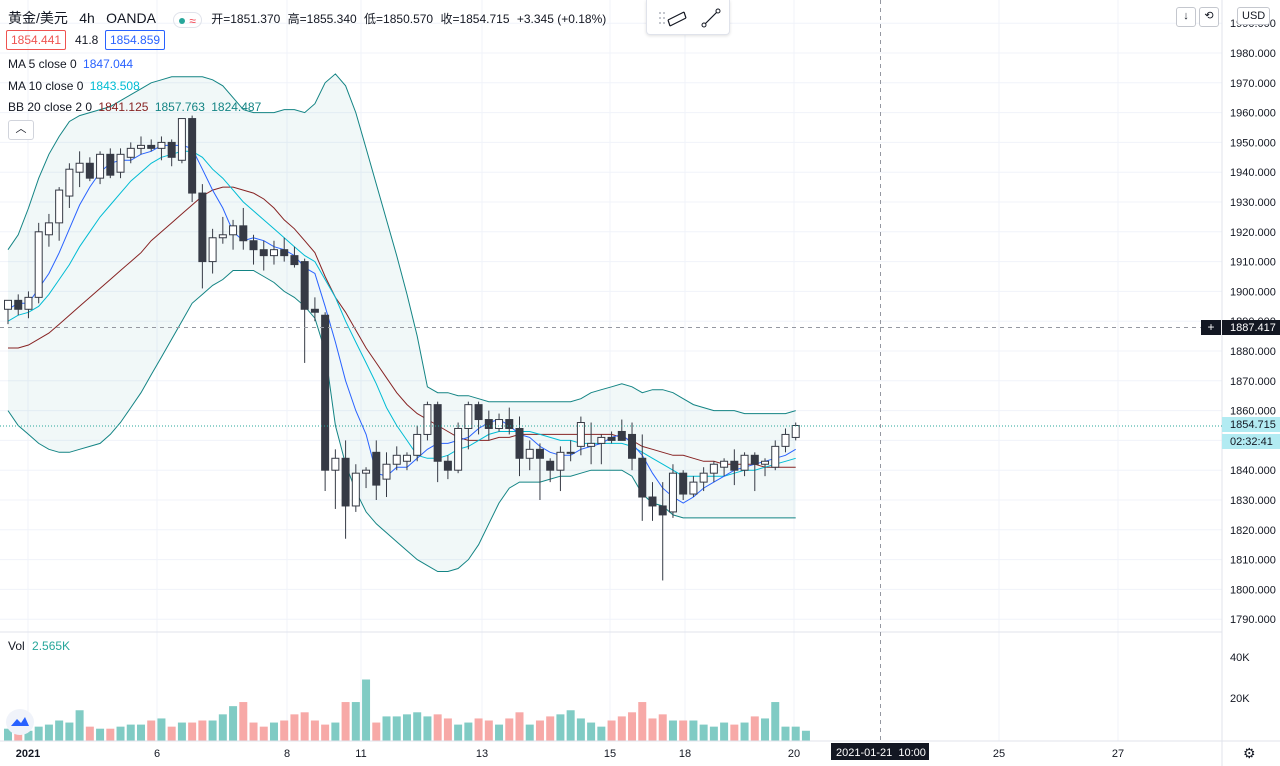  I want to click on time-axis-label: 11, so click(360, 754).